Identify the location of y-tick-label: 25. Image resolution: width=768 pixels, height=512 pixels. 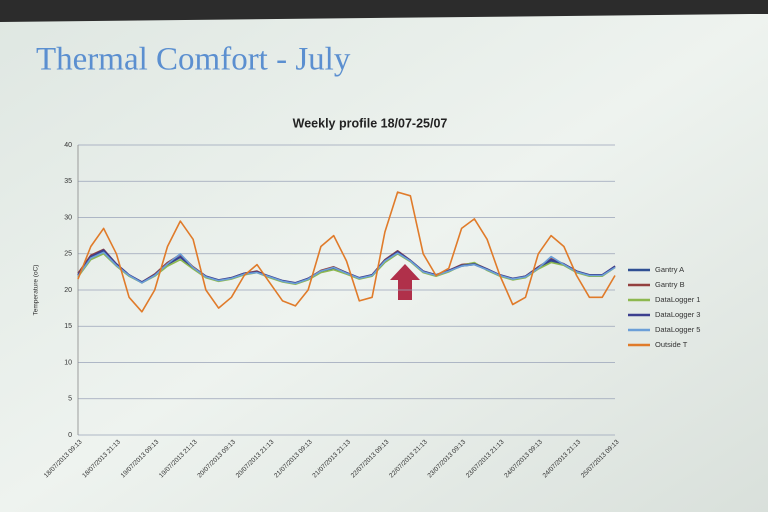
(68, 254).